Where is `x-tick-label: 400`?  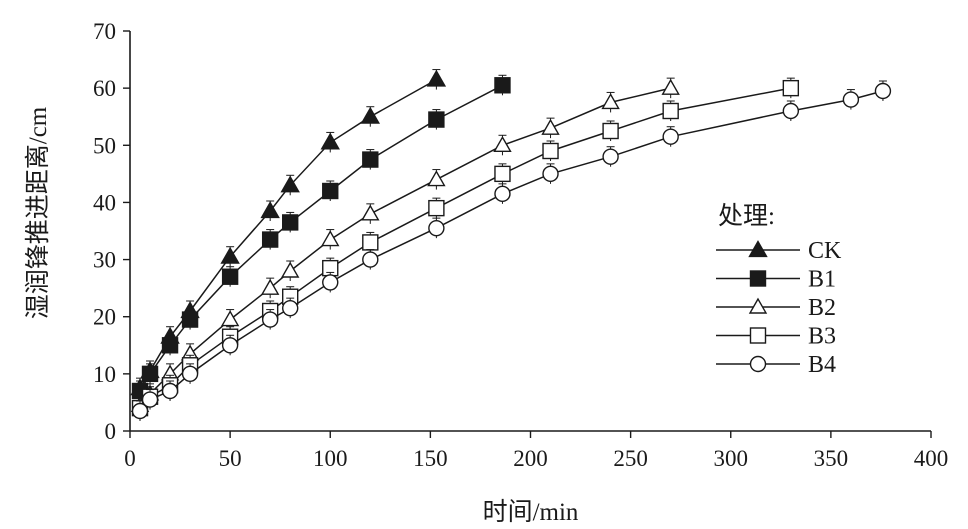 x-tick-label: 400 is located at coordinates (931, 458).